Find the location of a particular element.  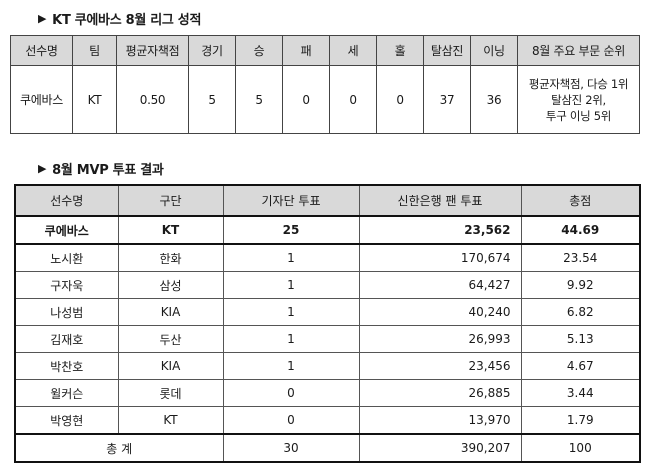

vote-header-row: 선수명 구단 기자단 투표 신한은행 팬 투표 총점 is located at coordinates (327, 200).